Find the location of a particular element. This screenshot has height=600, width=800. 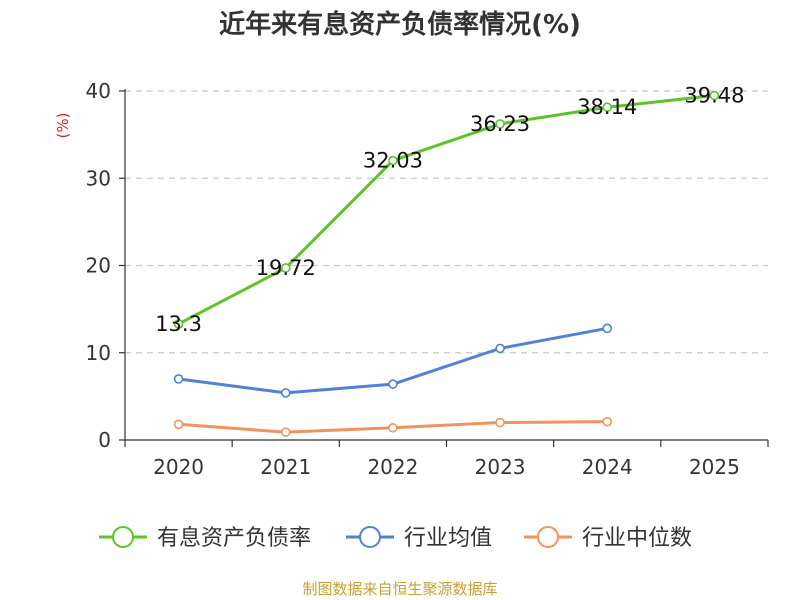

data-label: 39.48 is located at coordinates (714, 96).